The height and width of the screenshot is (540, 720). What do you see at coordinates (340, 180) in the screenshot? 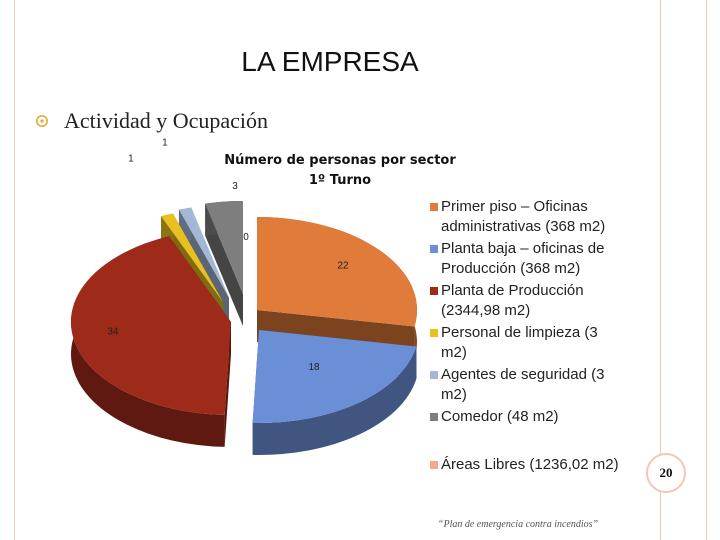
I see `chart-subtitle: 1º Turno` at bounding box center [340, 180].